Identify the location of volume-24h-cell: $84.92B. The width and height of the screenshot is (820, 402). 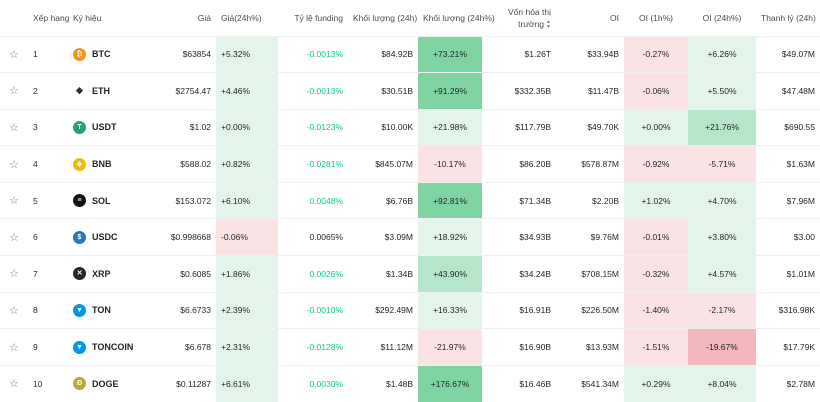
(383, 54).